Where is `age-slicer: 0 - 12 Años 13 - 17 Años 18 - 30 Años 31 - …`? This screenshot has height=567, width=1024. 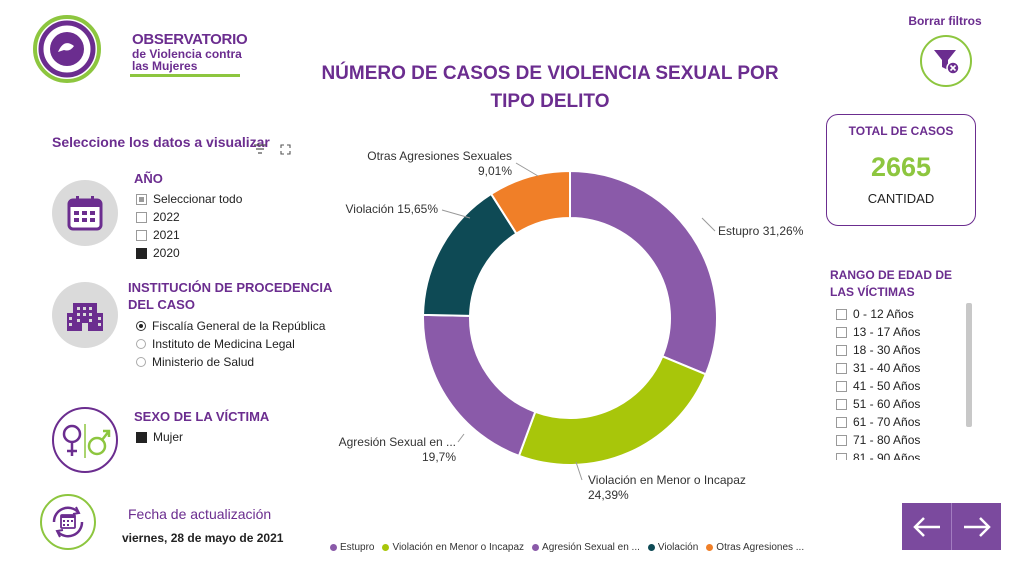
age-slicer: 0 - 12 Años 13 - 17 Años 18 - 30 Años 31 - … is located at coordinates (901, 382).